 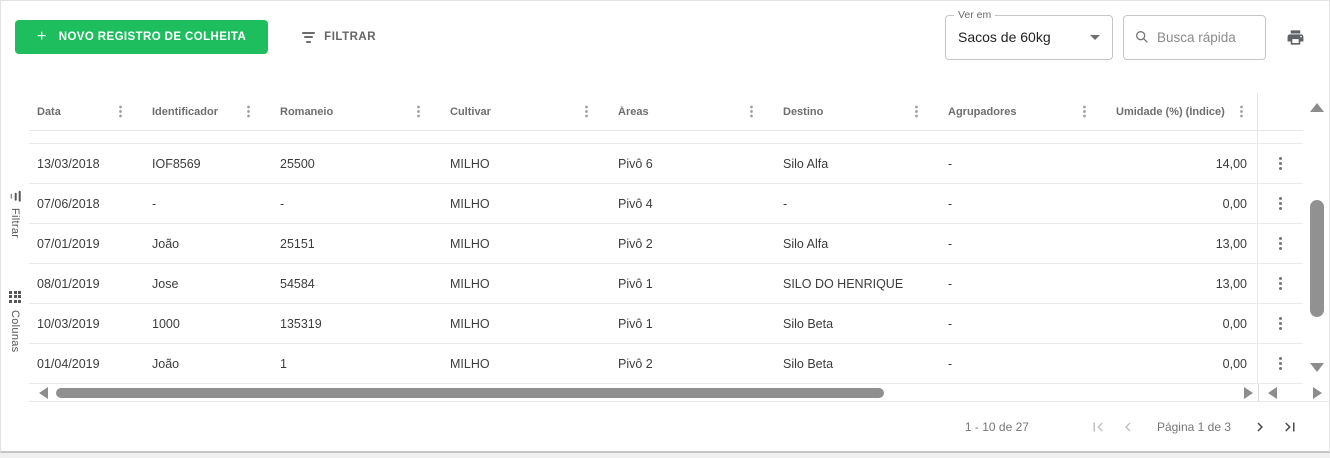 I want to click on vertical-scrollbar, so click(x=1316, y=238).